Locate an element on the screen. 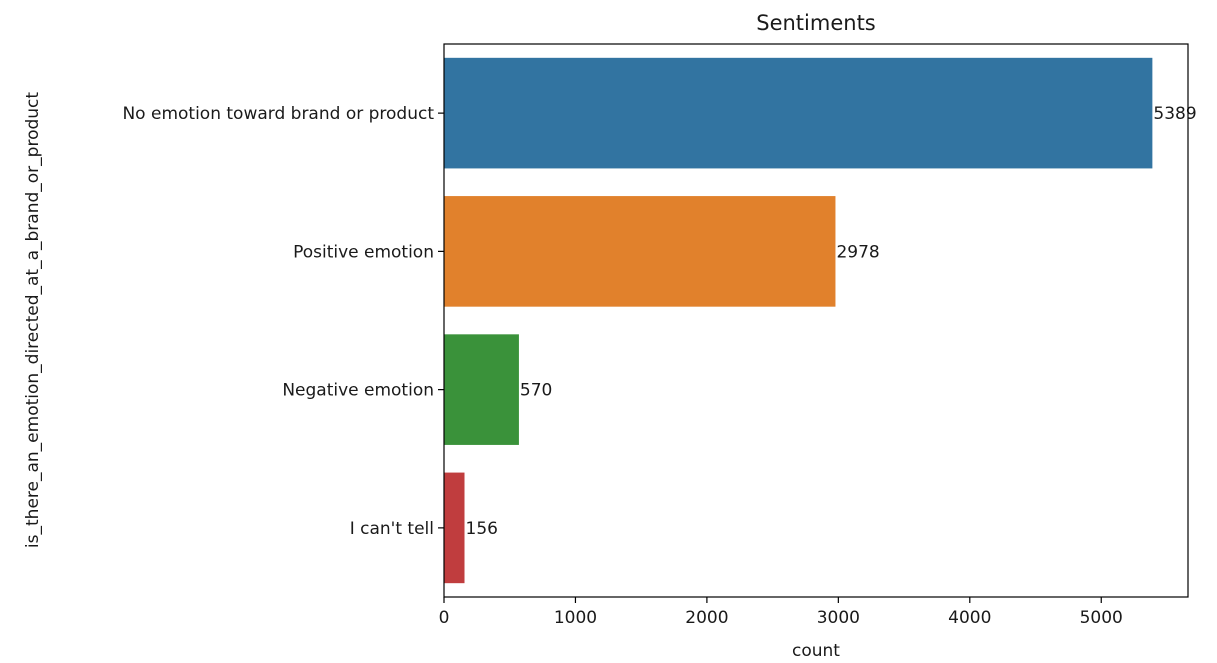  bar-value-label-1: 5389 is located at coordinates (1174, 114).